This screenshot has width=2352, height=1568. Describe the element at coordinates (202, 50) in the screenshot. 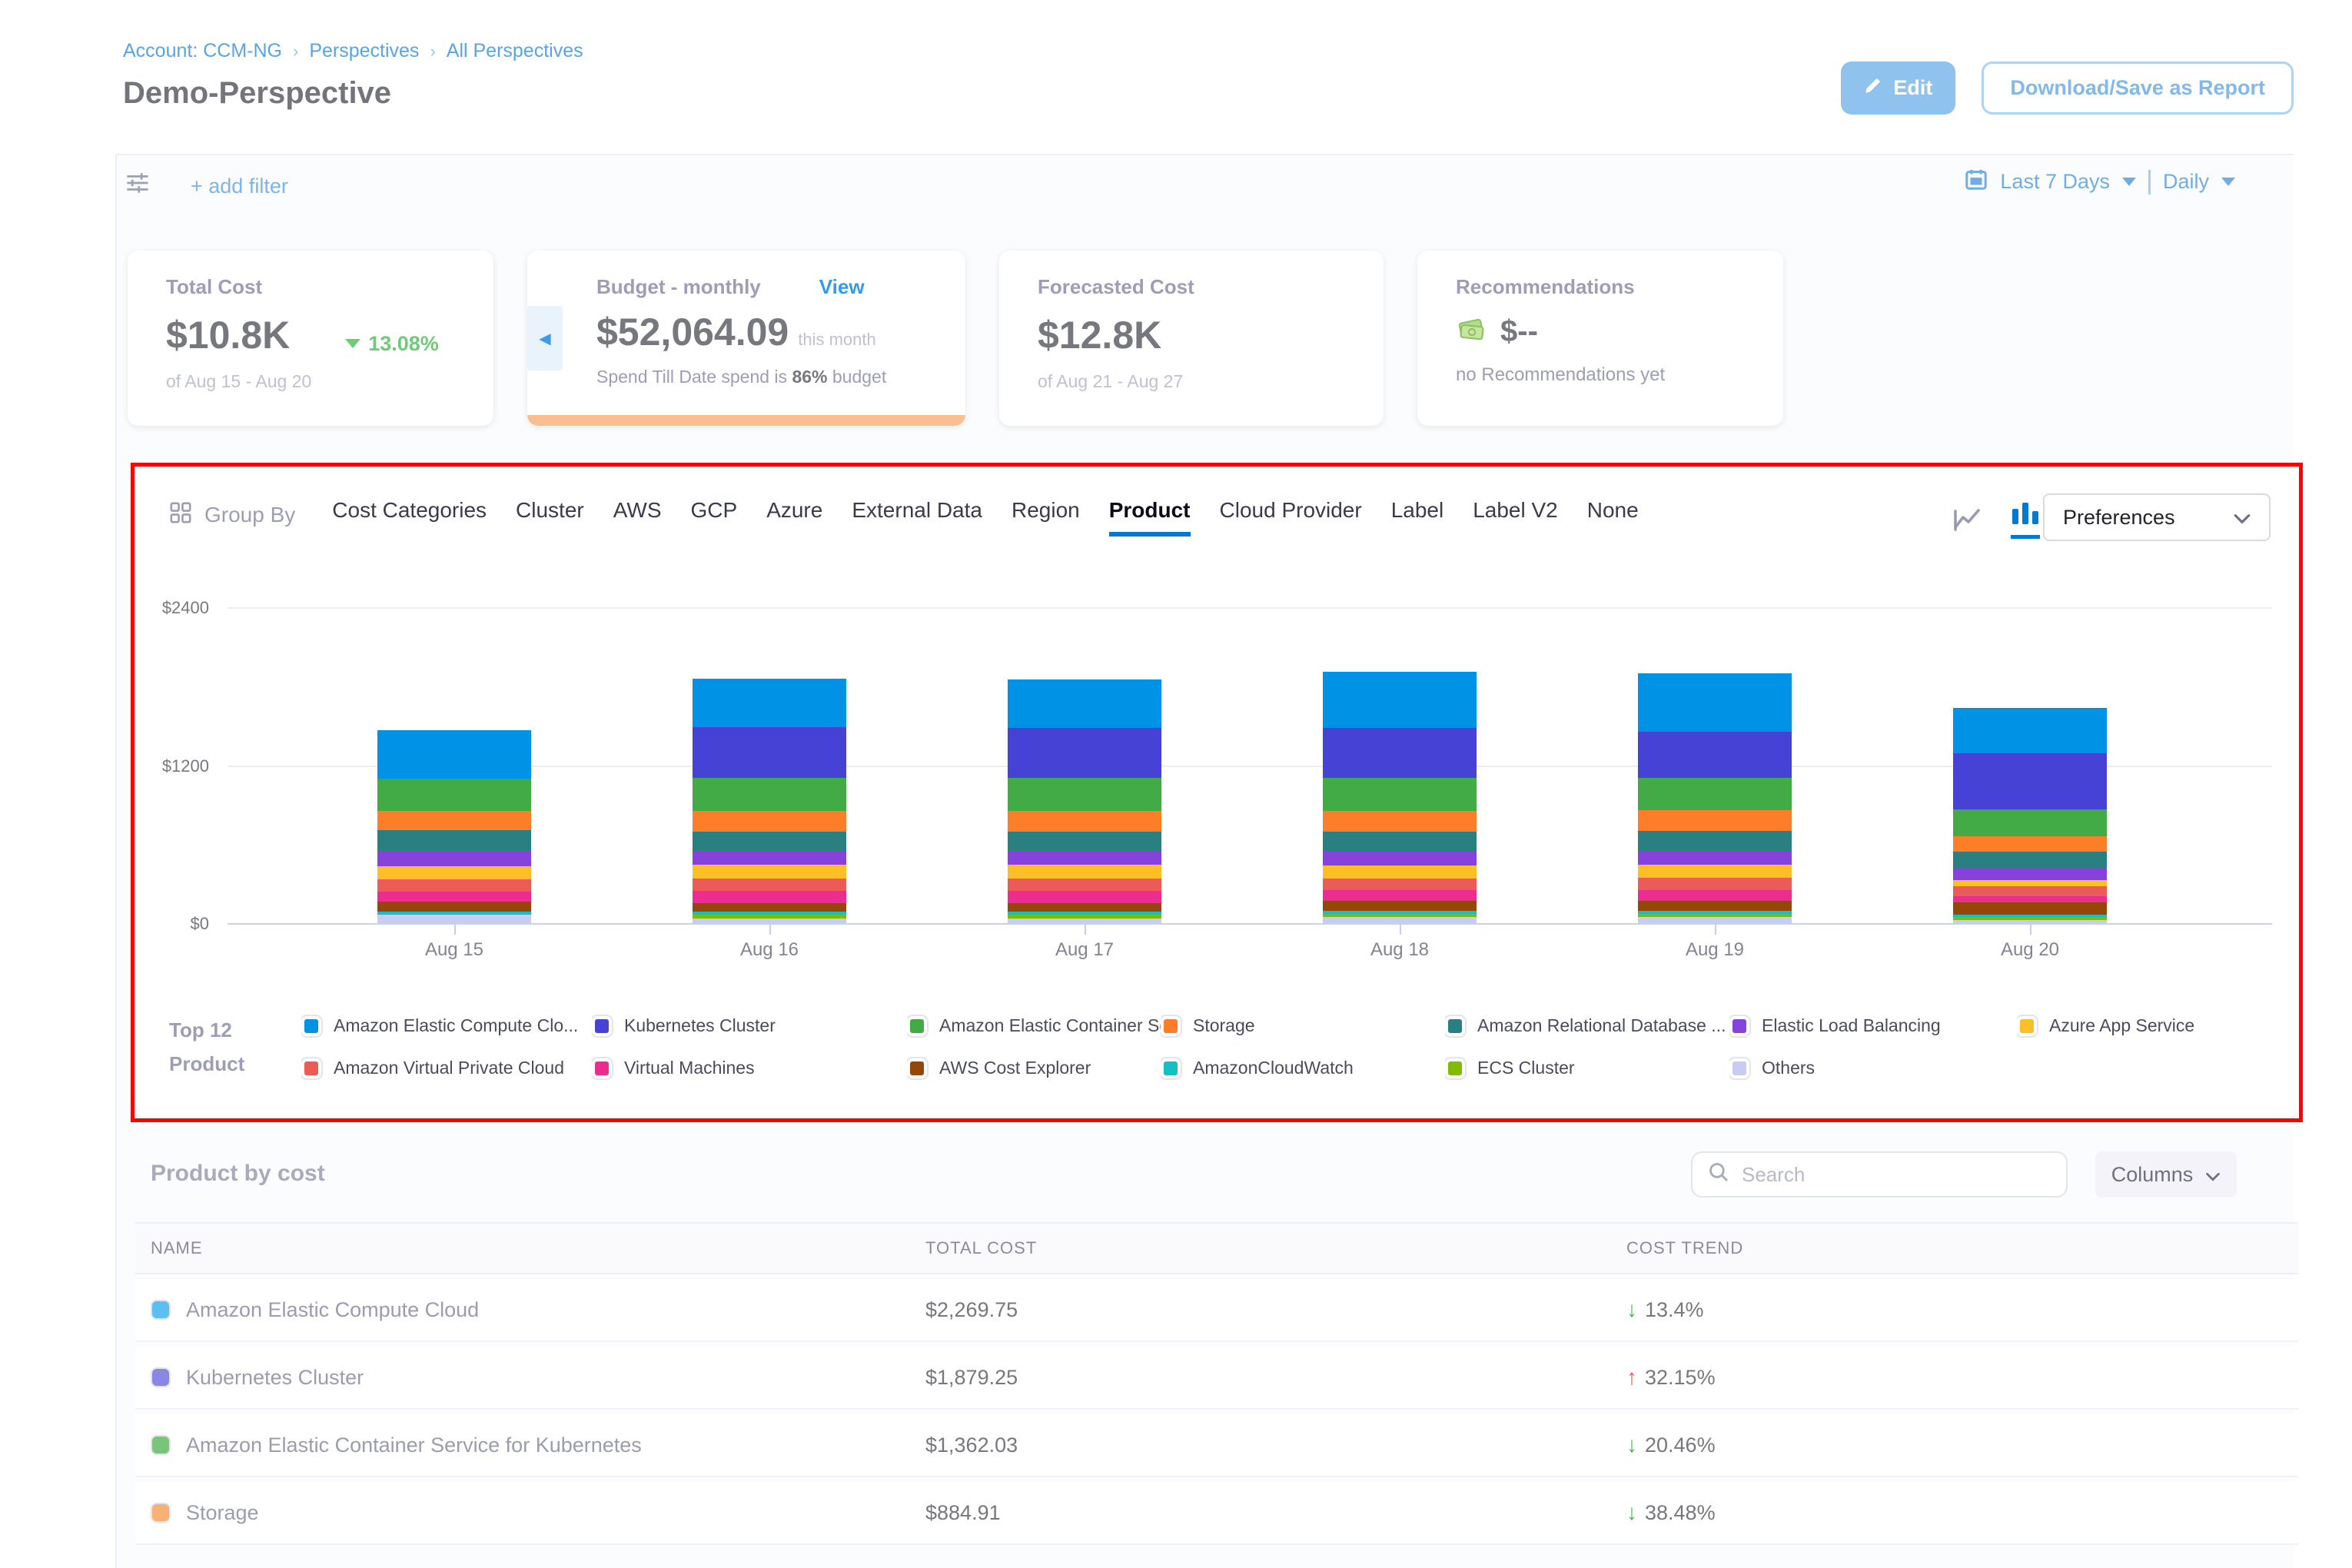

I see `breadcrumb-account: Account: CCM-NG` at that location.